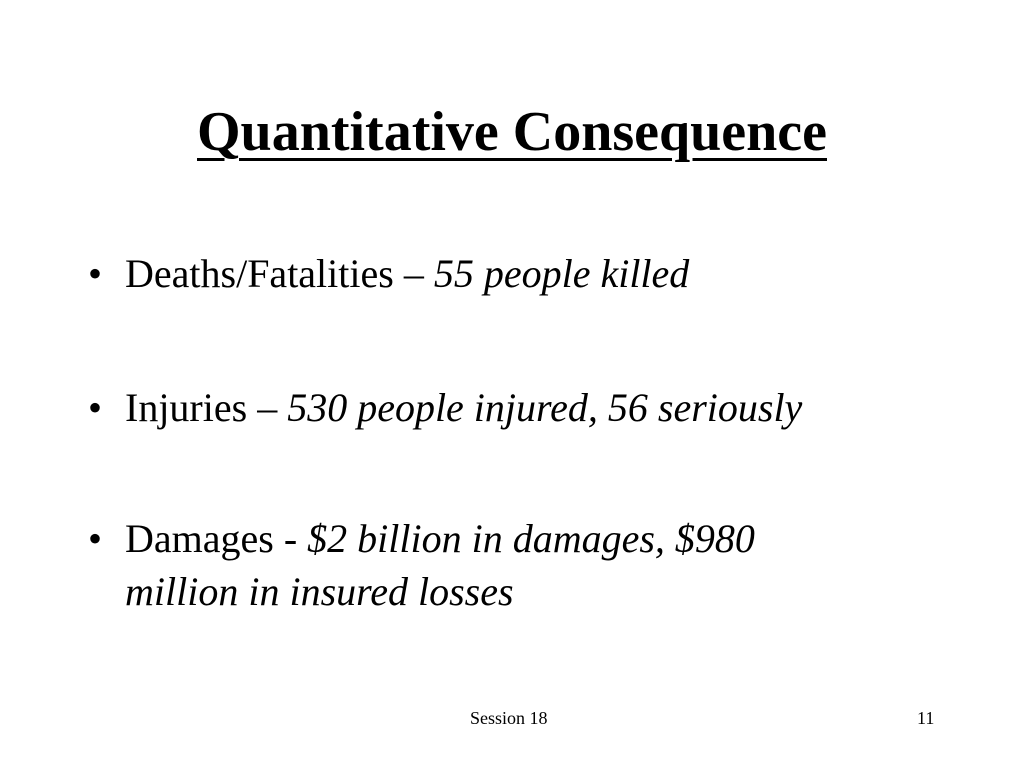  Describe the element at coordinates (206, 407) in the screenshot. I see `bullet-label: Injuries –` at that location.